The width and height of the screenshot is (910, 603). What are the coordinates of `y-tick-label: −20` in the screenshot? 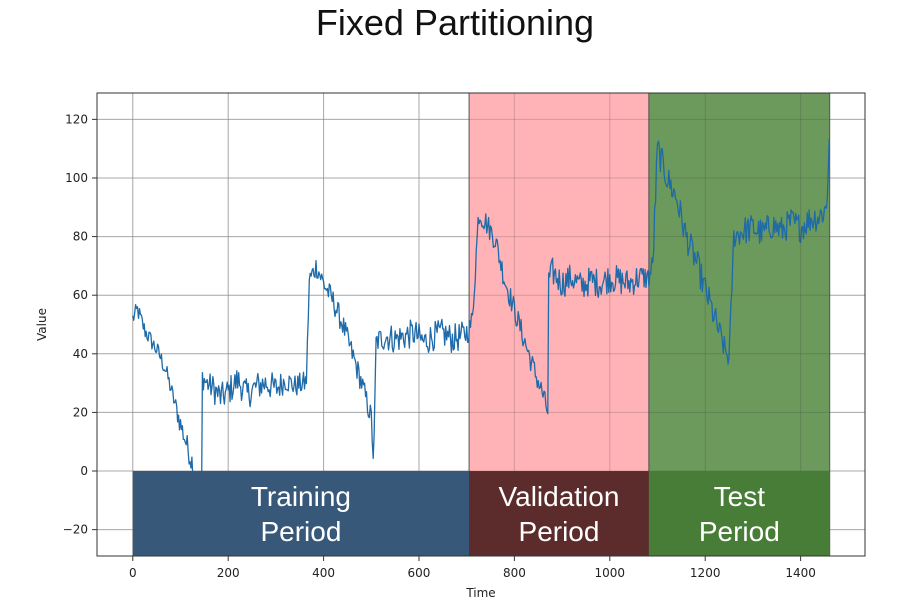 It's located at (75, 530).